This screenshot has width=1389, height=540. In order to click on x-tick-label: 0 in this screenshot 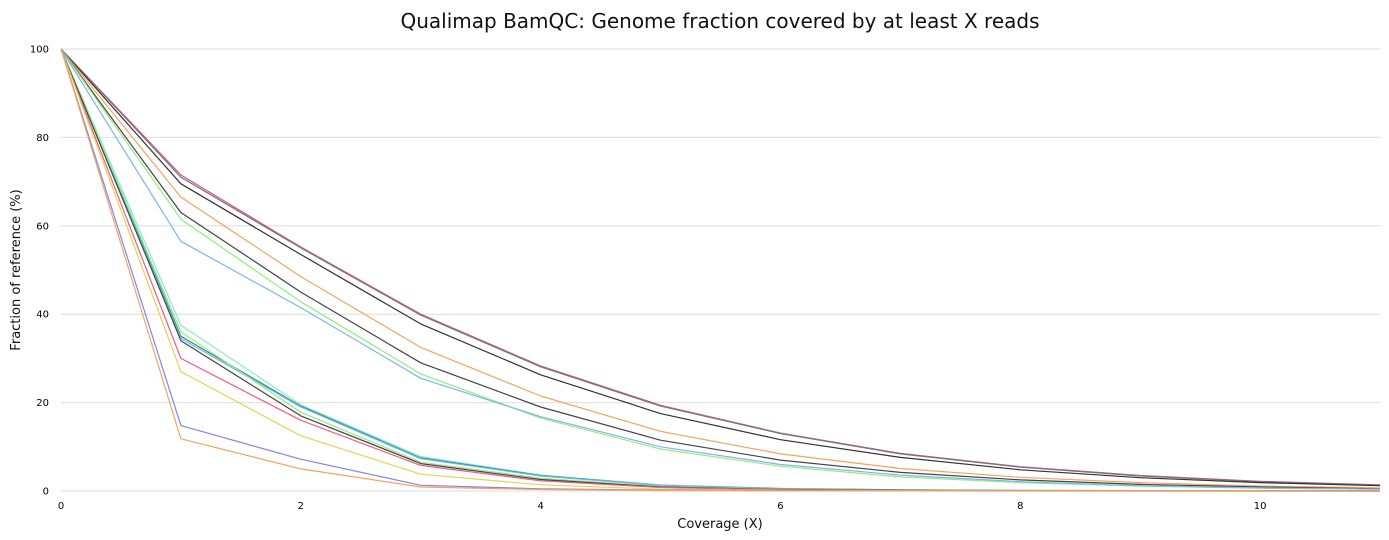, I will do `click(61, 506)`.